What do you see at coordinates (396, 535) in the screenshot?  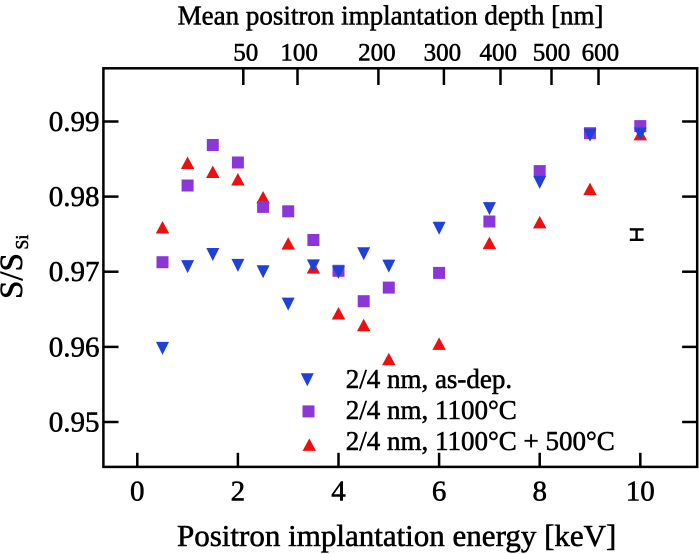 I see `svg-text:Positron implantation energy [: Positron implantation energy [keV]` at bounding box center [396, 535].